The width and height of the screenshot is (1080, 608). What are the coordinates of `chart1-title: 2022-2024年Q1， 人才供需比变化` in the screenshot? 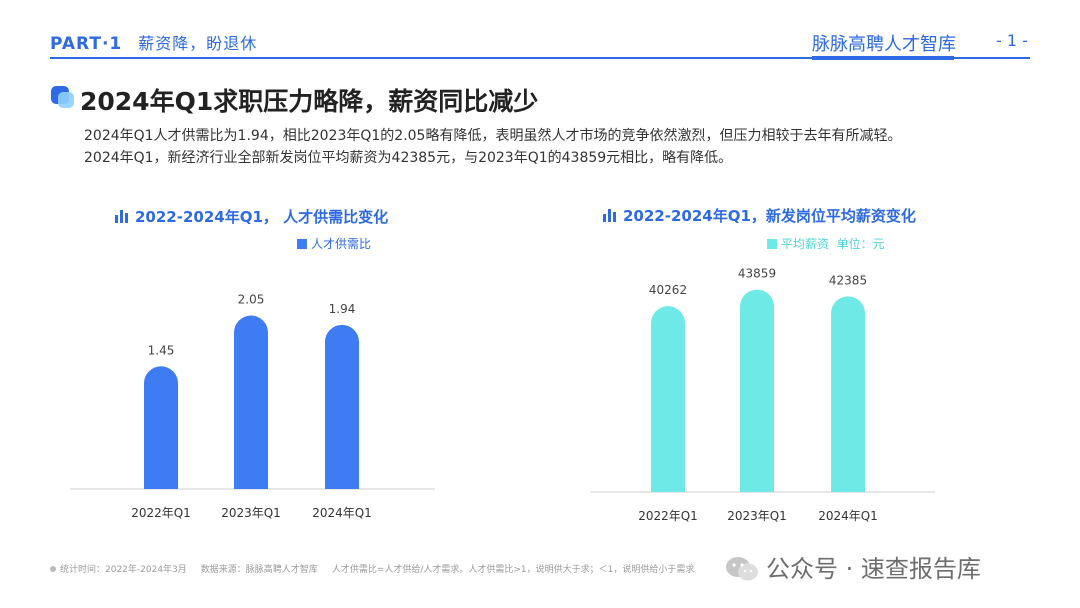 It's located at (251, 216).